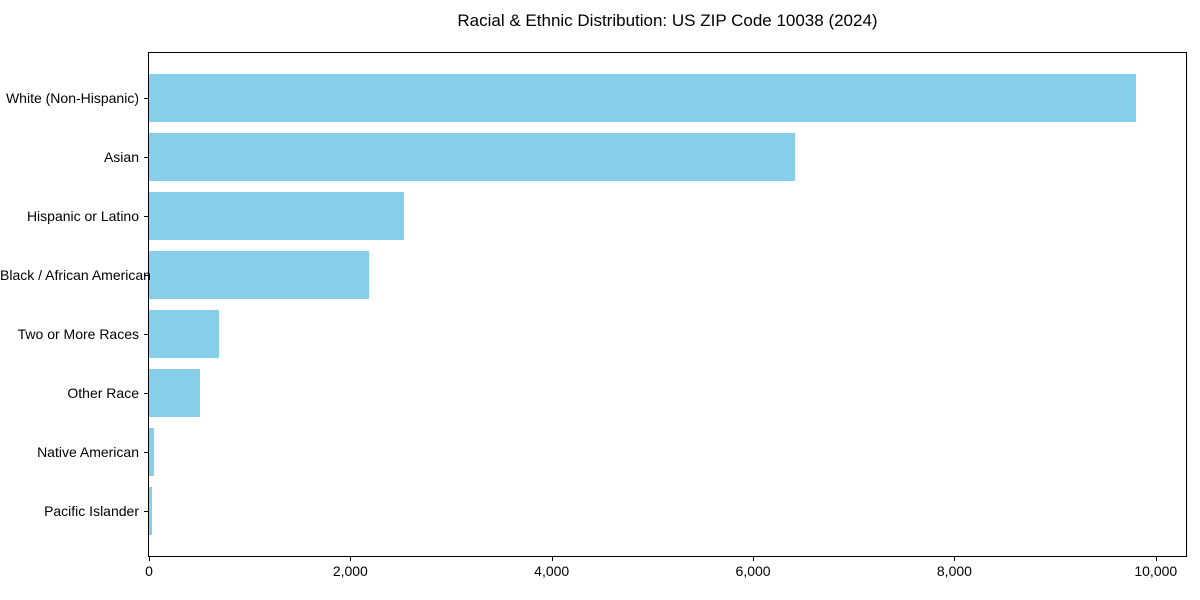  I want to click on bar-native-american, so click(152, 452).